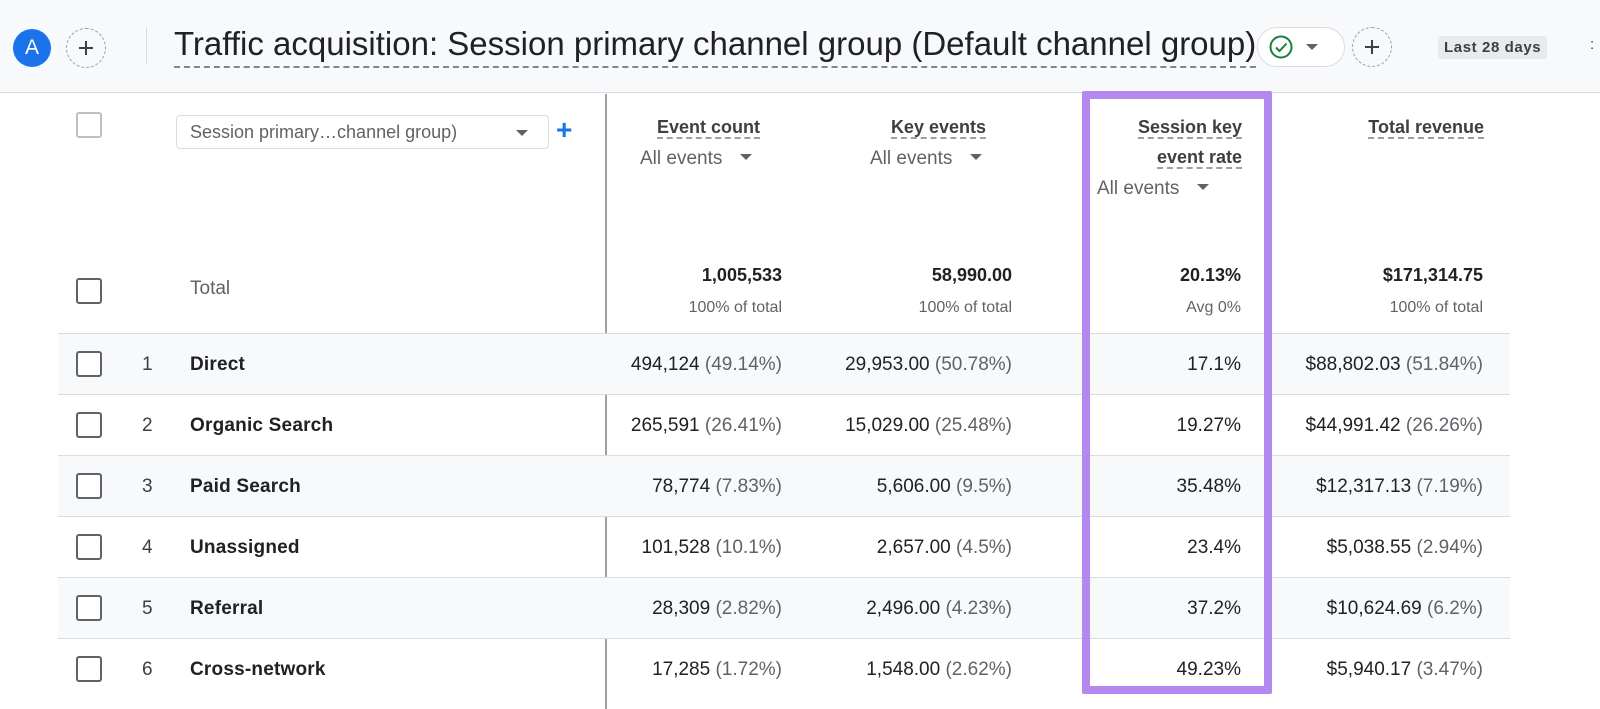 Image resolution: width=1600 pixels, height=709 pixels. I want to click on total-revenue-cell: $12,317.13 (7.19%), so click(1360, 486).